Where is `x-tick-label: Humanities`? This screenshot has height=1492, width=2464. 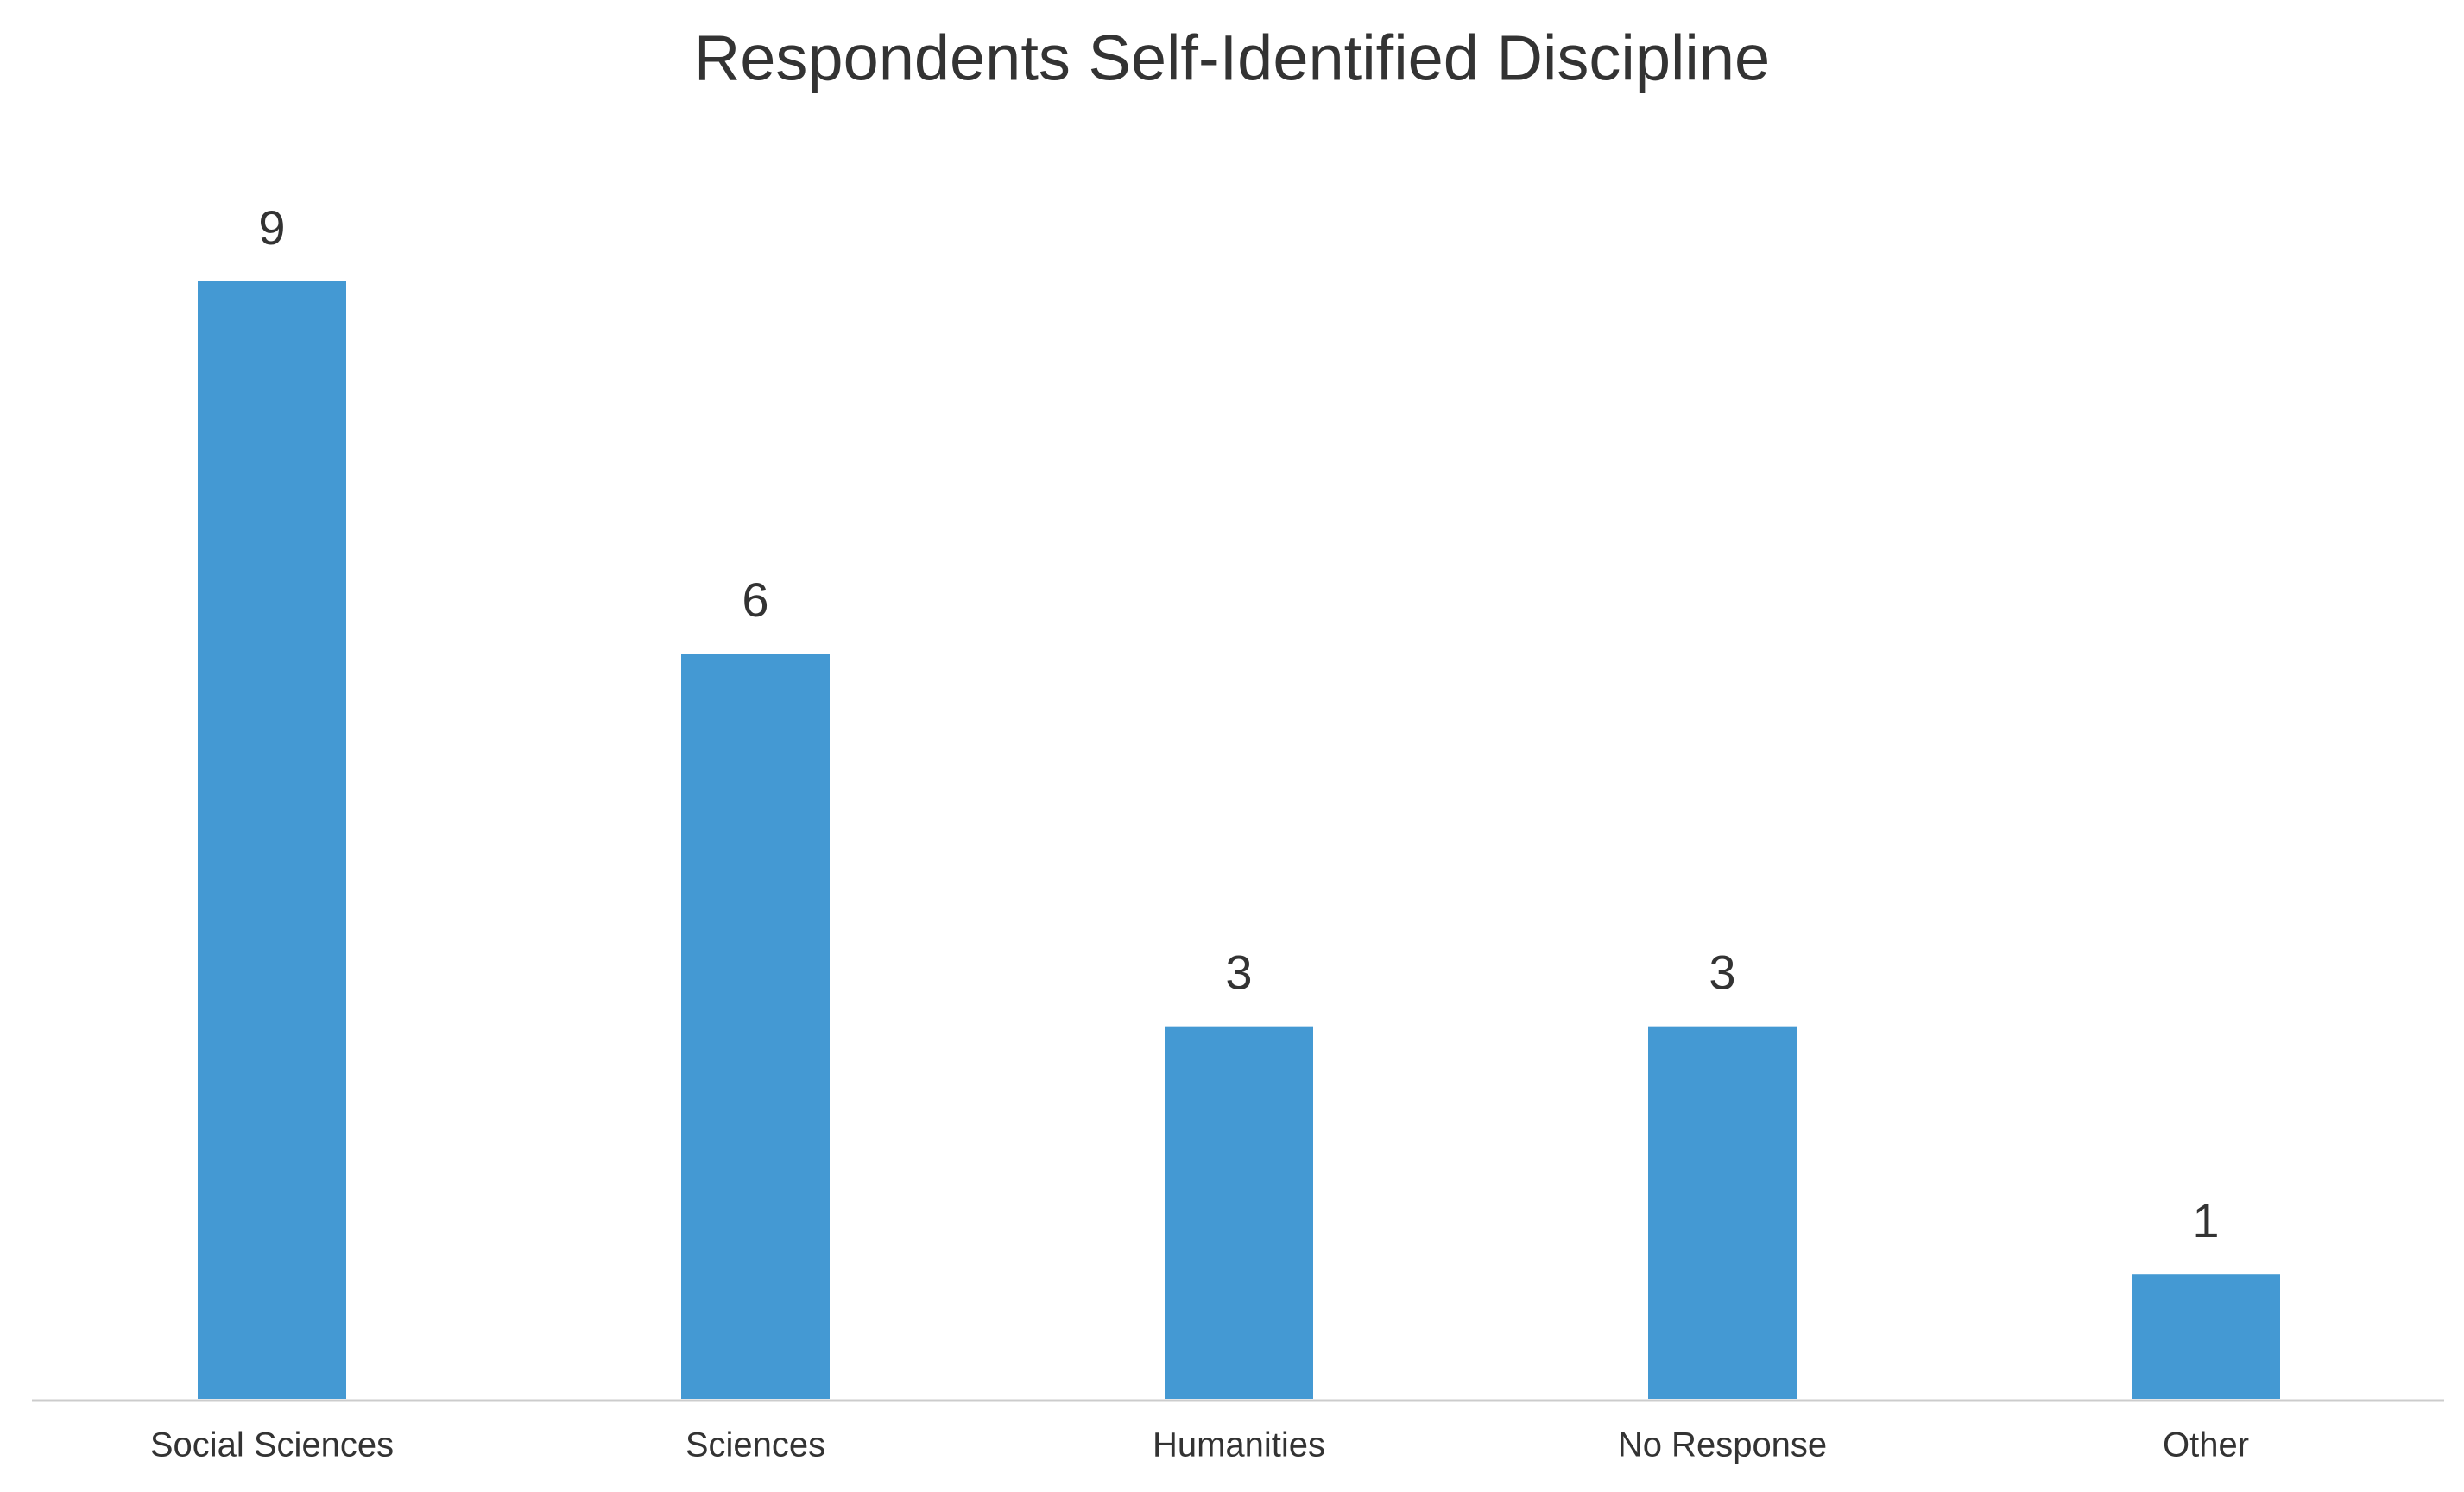
x-tick-label: Humanities is located at coordinates (1239, 1445).